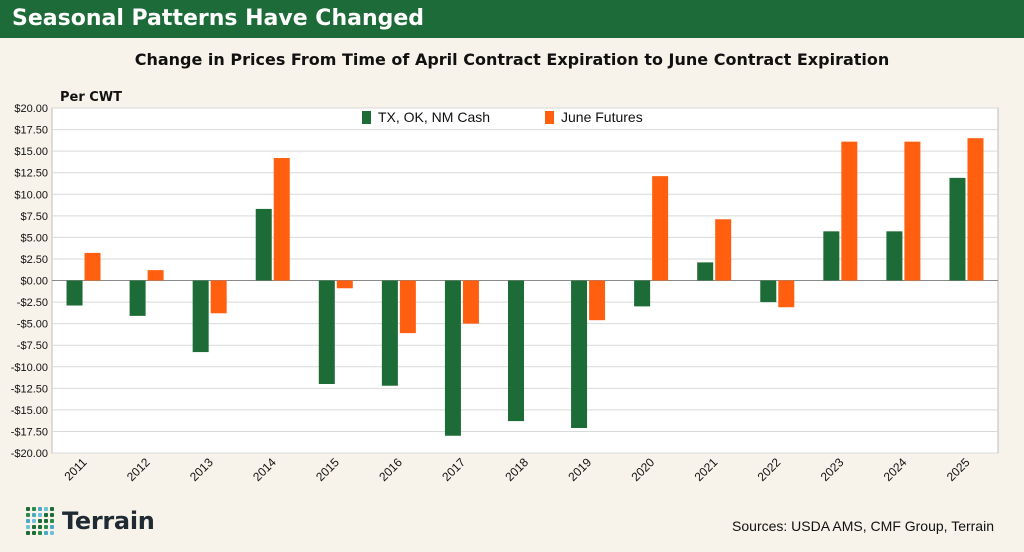 Image resolution: width=1024 pixels, height=552 pixels. I want to click on bar-futures-2020, so click(660, 228).